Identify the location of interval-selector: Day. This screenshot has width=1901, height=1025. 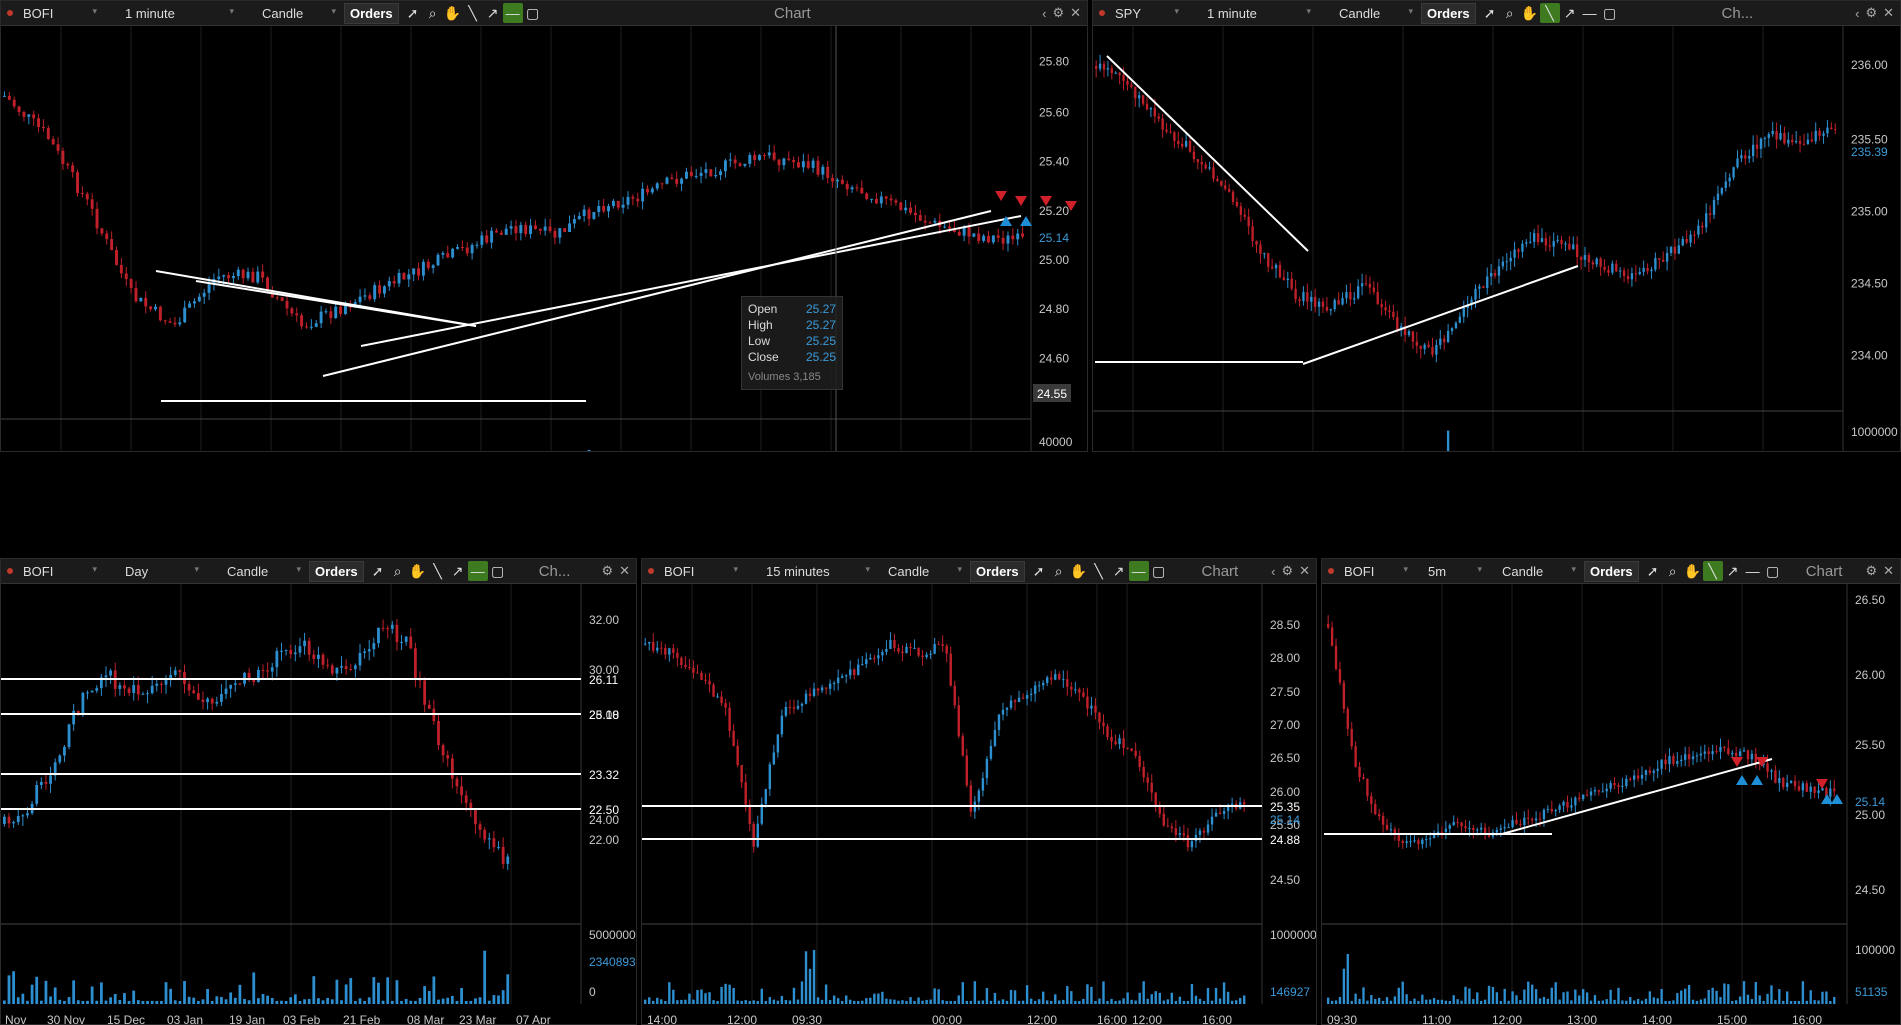
(166, 571).